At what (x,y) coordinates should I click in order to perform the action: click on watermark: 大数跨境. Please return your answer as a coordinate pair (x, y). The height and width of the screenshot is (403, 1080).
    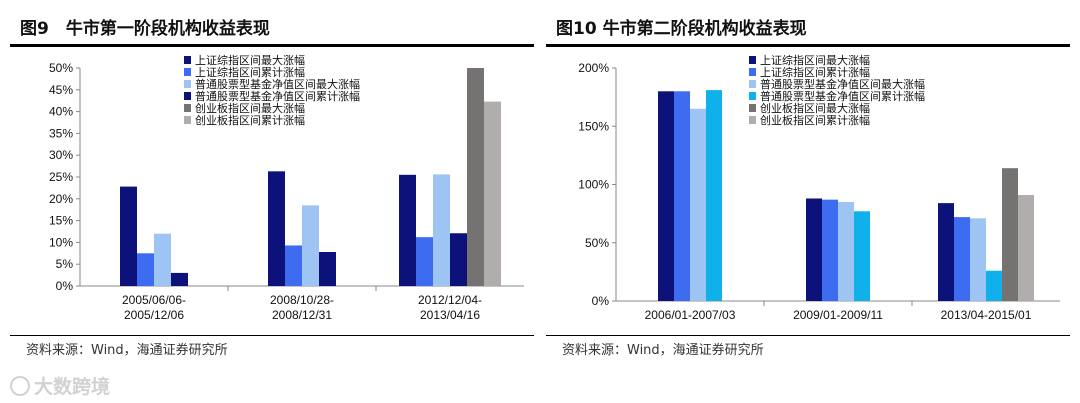
    Looking at the image, I should click on (60, 385).